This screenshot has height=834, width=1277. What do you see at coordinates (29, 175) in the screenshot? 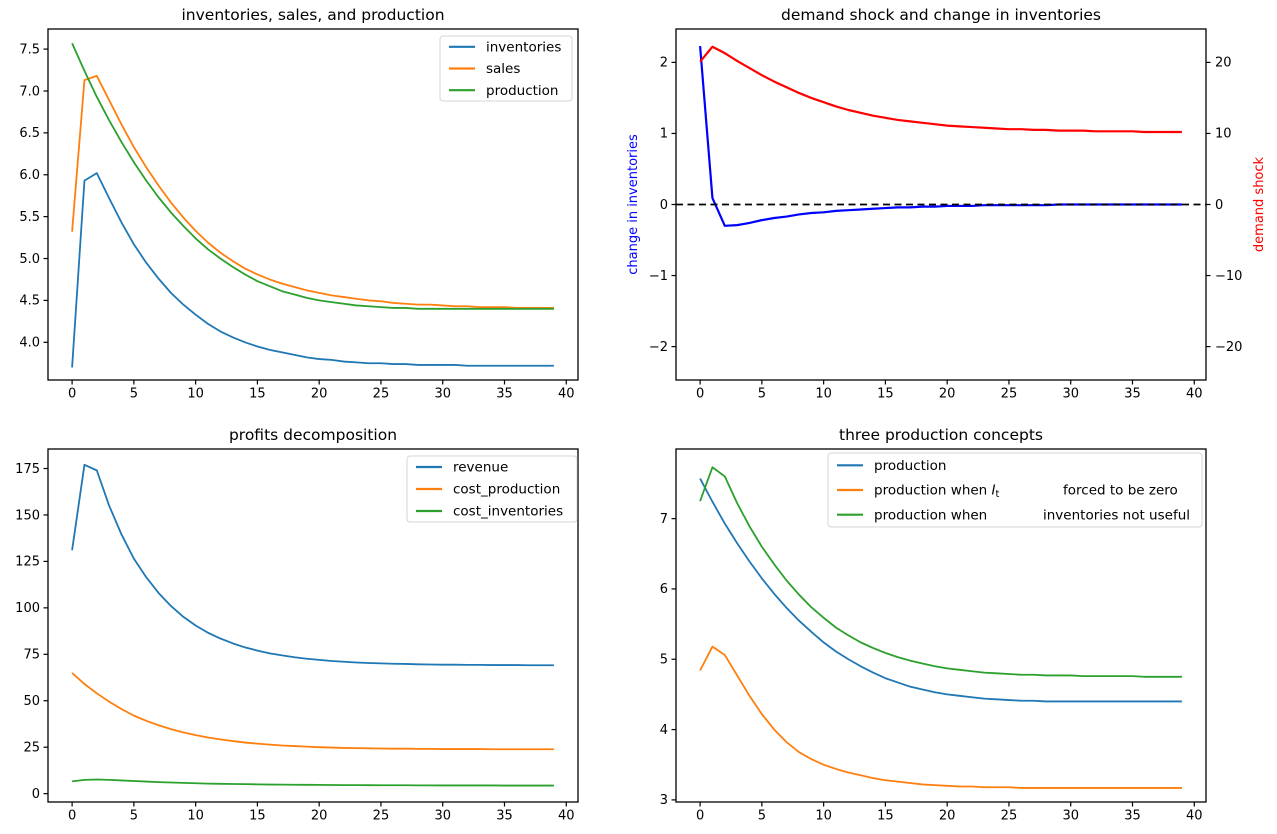
I see `y-tick-label: 6.0` at bounding box center [29, 175].